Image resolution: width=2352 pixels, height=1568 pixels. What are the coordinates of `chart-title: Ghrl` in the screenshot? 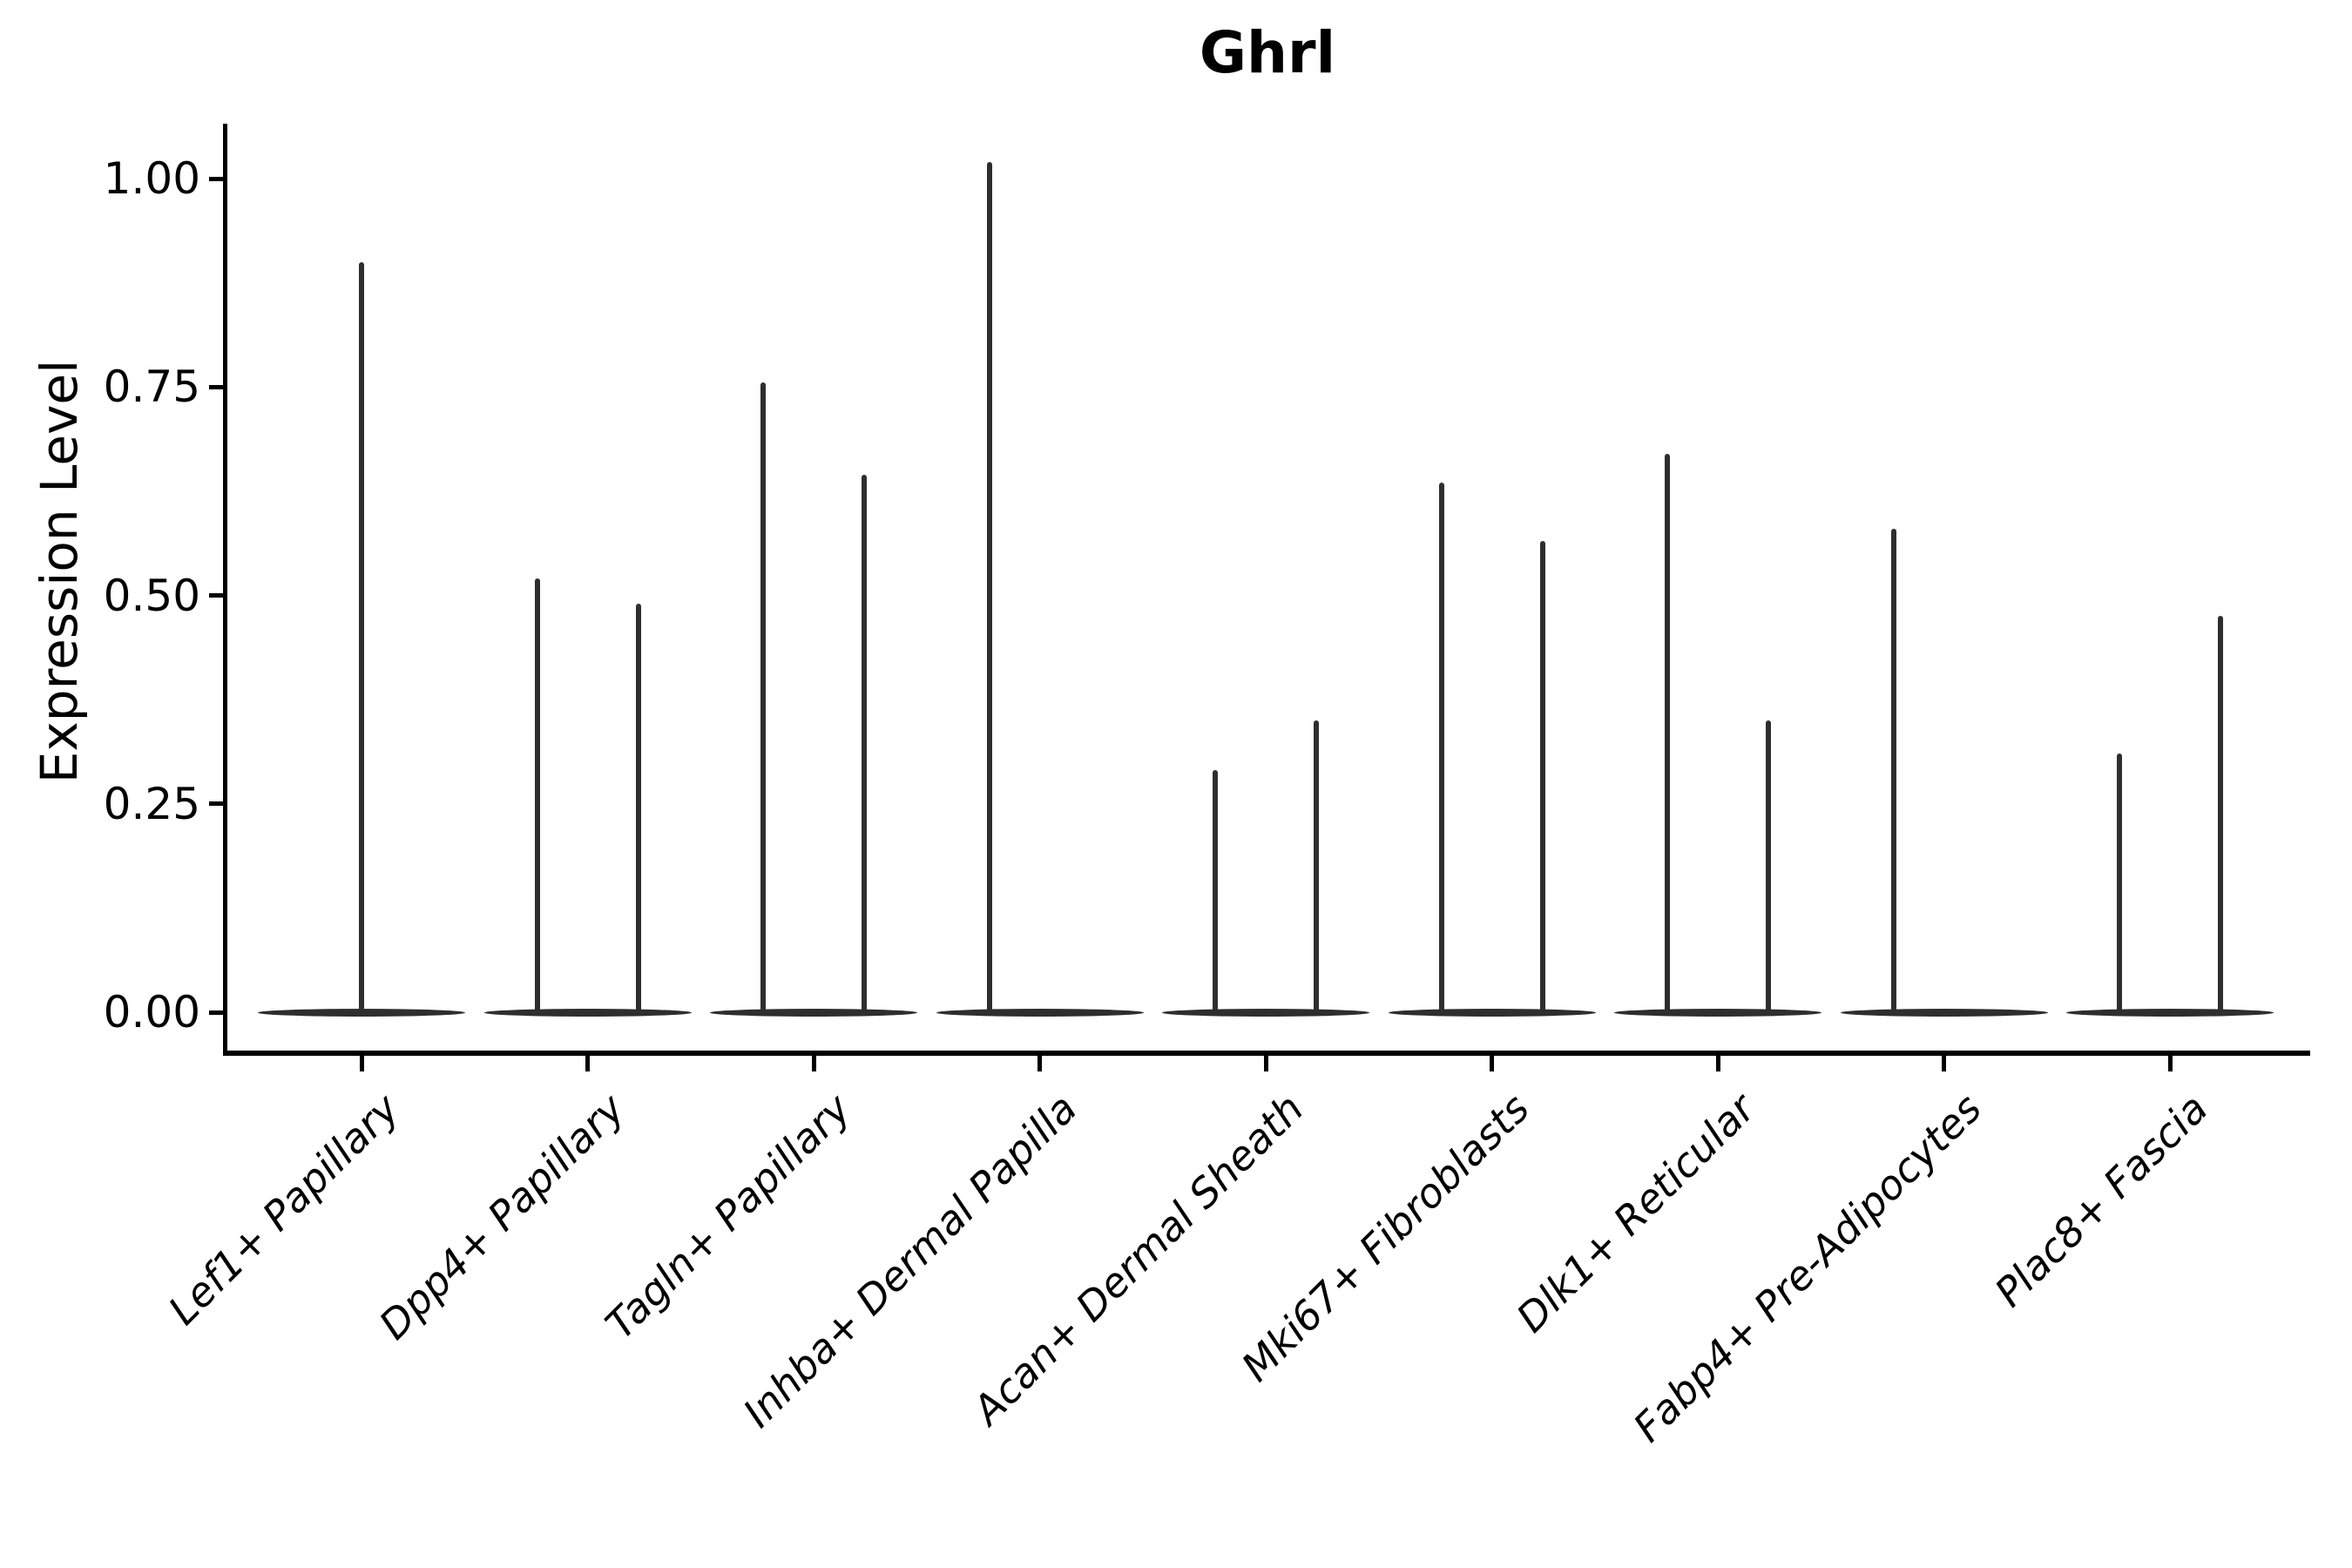 It's located at (1267, 52).